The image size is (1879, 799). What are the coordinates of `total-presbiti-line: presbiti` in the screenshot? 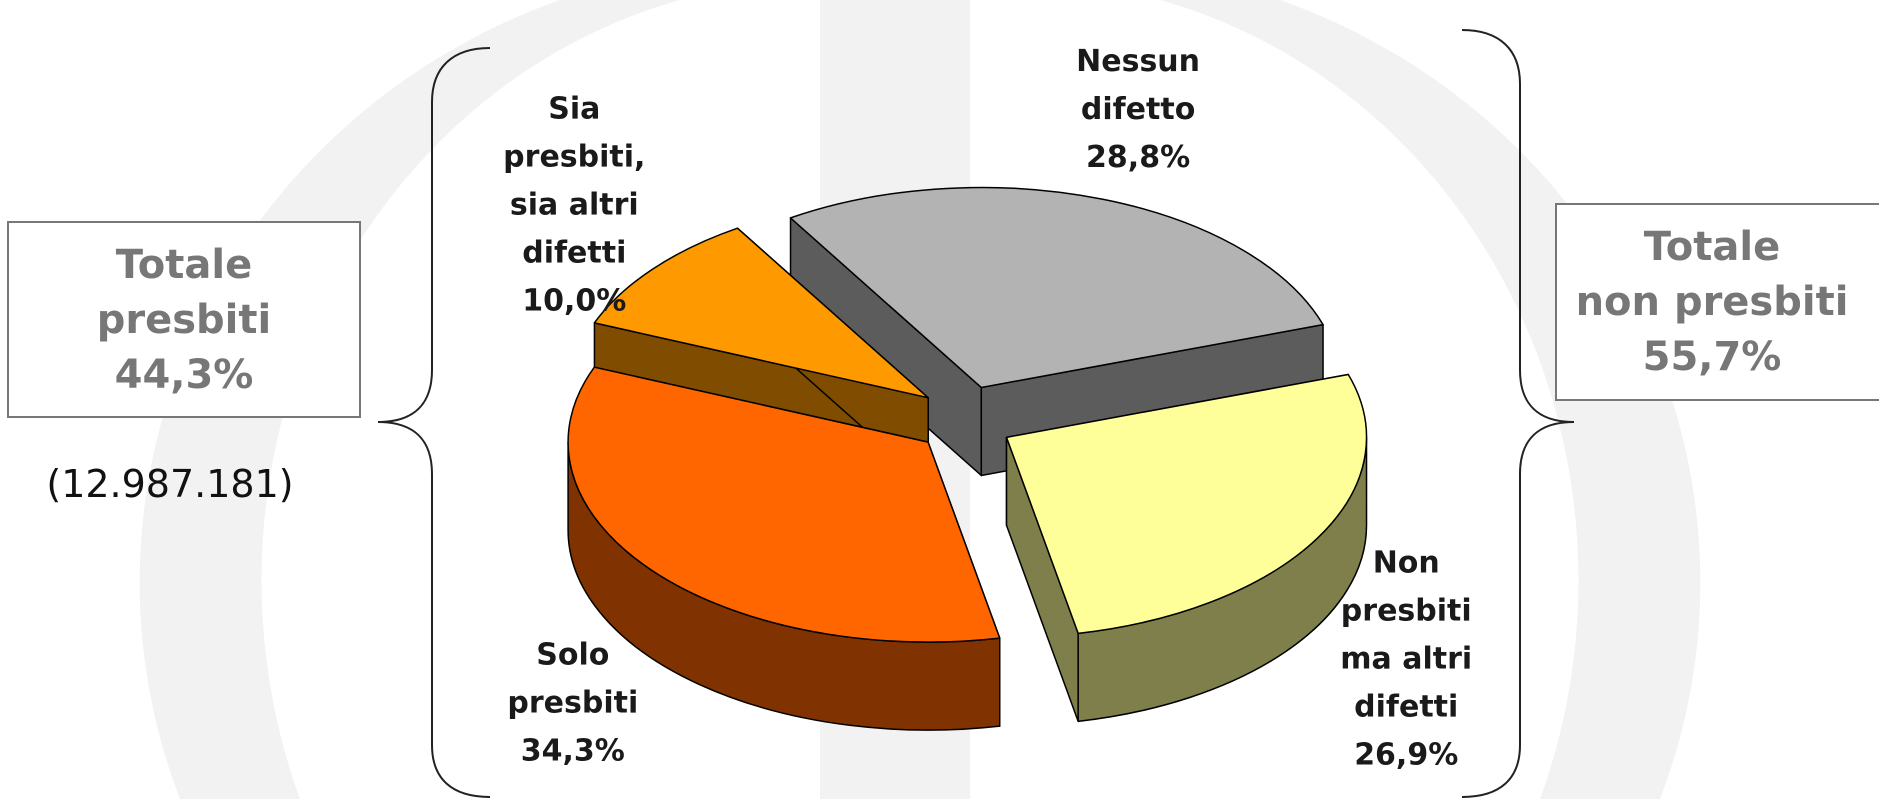 It's located at (184, 320).